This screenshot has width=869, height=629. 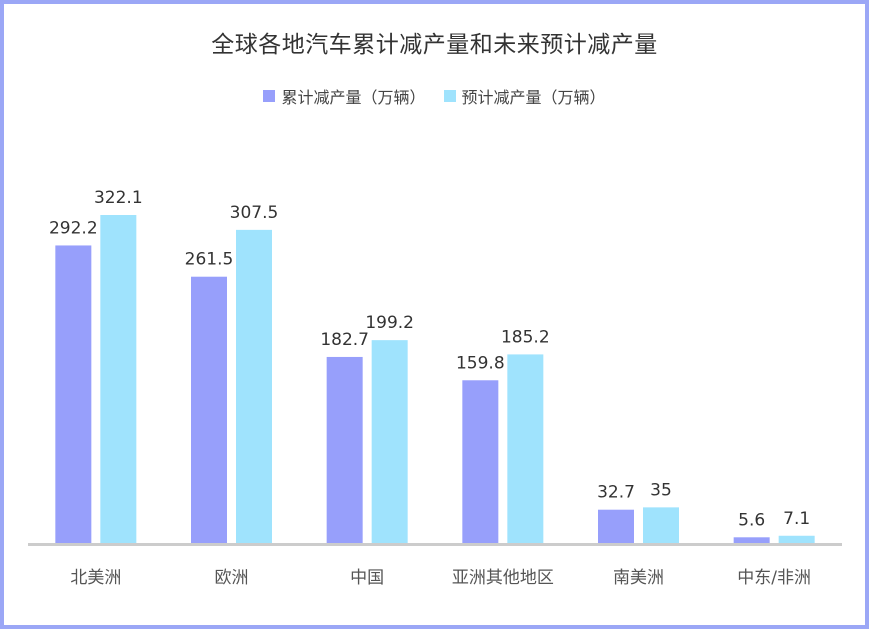 What do you see at coordinates (638, 578) in the screenshot?
I see `category-label-4: 南美洲` at bounding box center [638, 578].